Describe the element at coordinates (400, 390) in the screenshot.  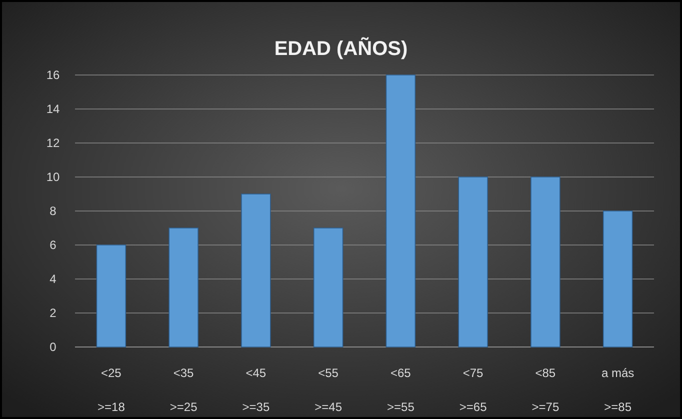
I see `category-label: <65 >=55` at that location.